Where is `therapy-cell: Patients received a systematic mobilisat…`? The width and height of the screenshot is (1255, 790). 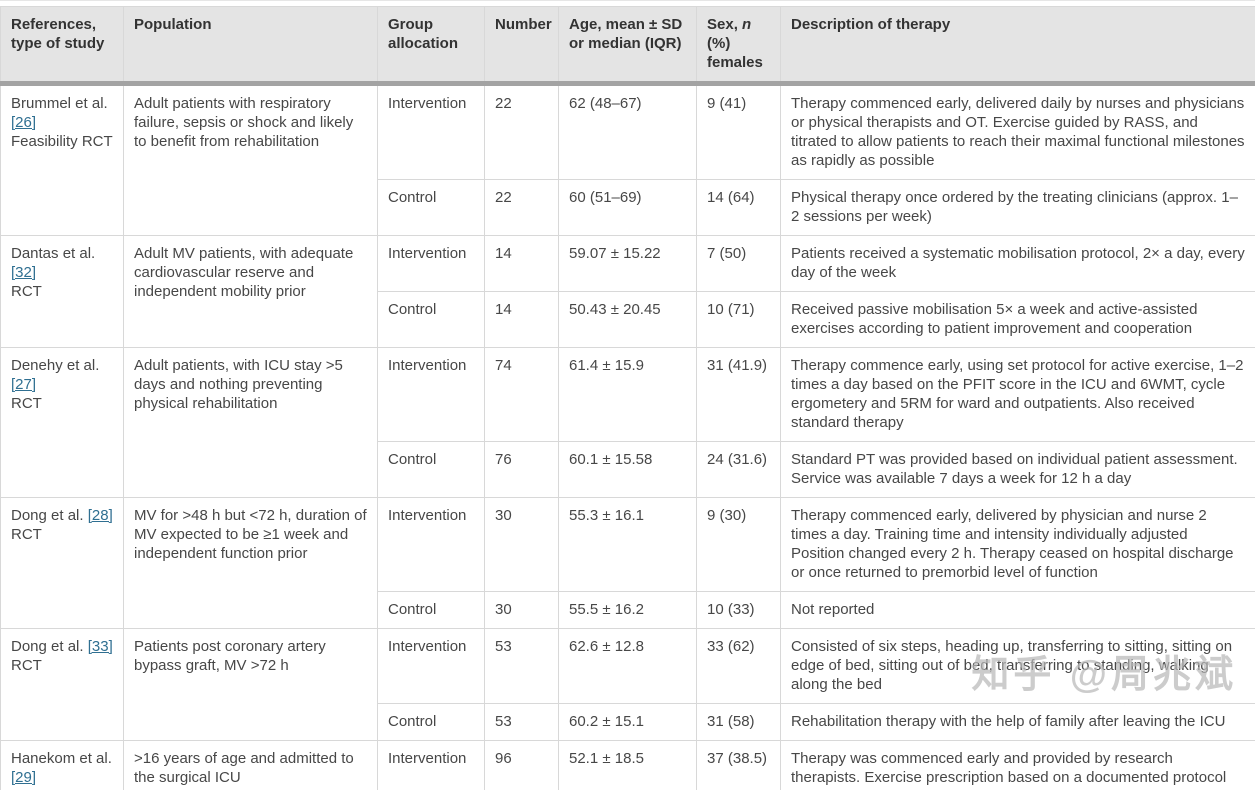 therapy-cell: Patients received a systematic mobilisat… is located at coordinates (1017, 263).